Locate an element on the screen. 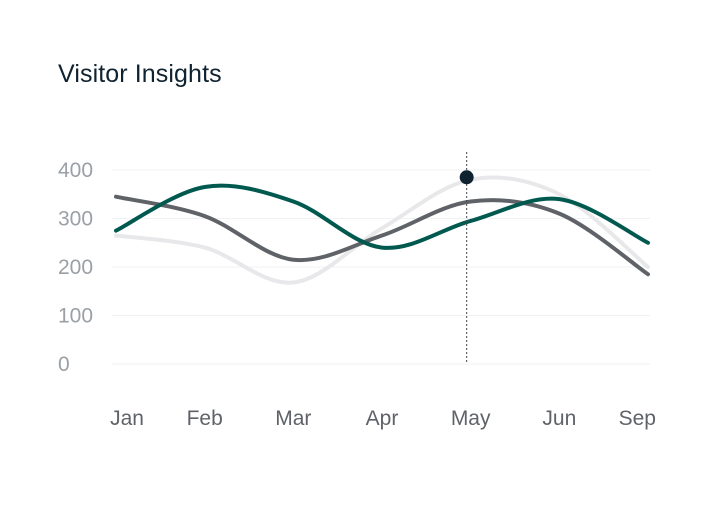  x-tick-label: Sep is located at coordinates (637, 418).